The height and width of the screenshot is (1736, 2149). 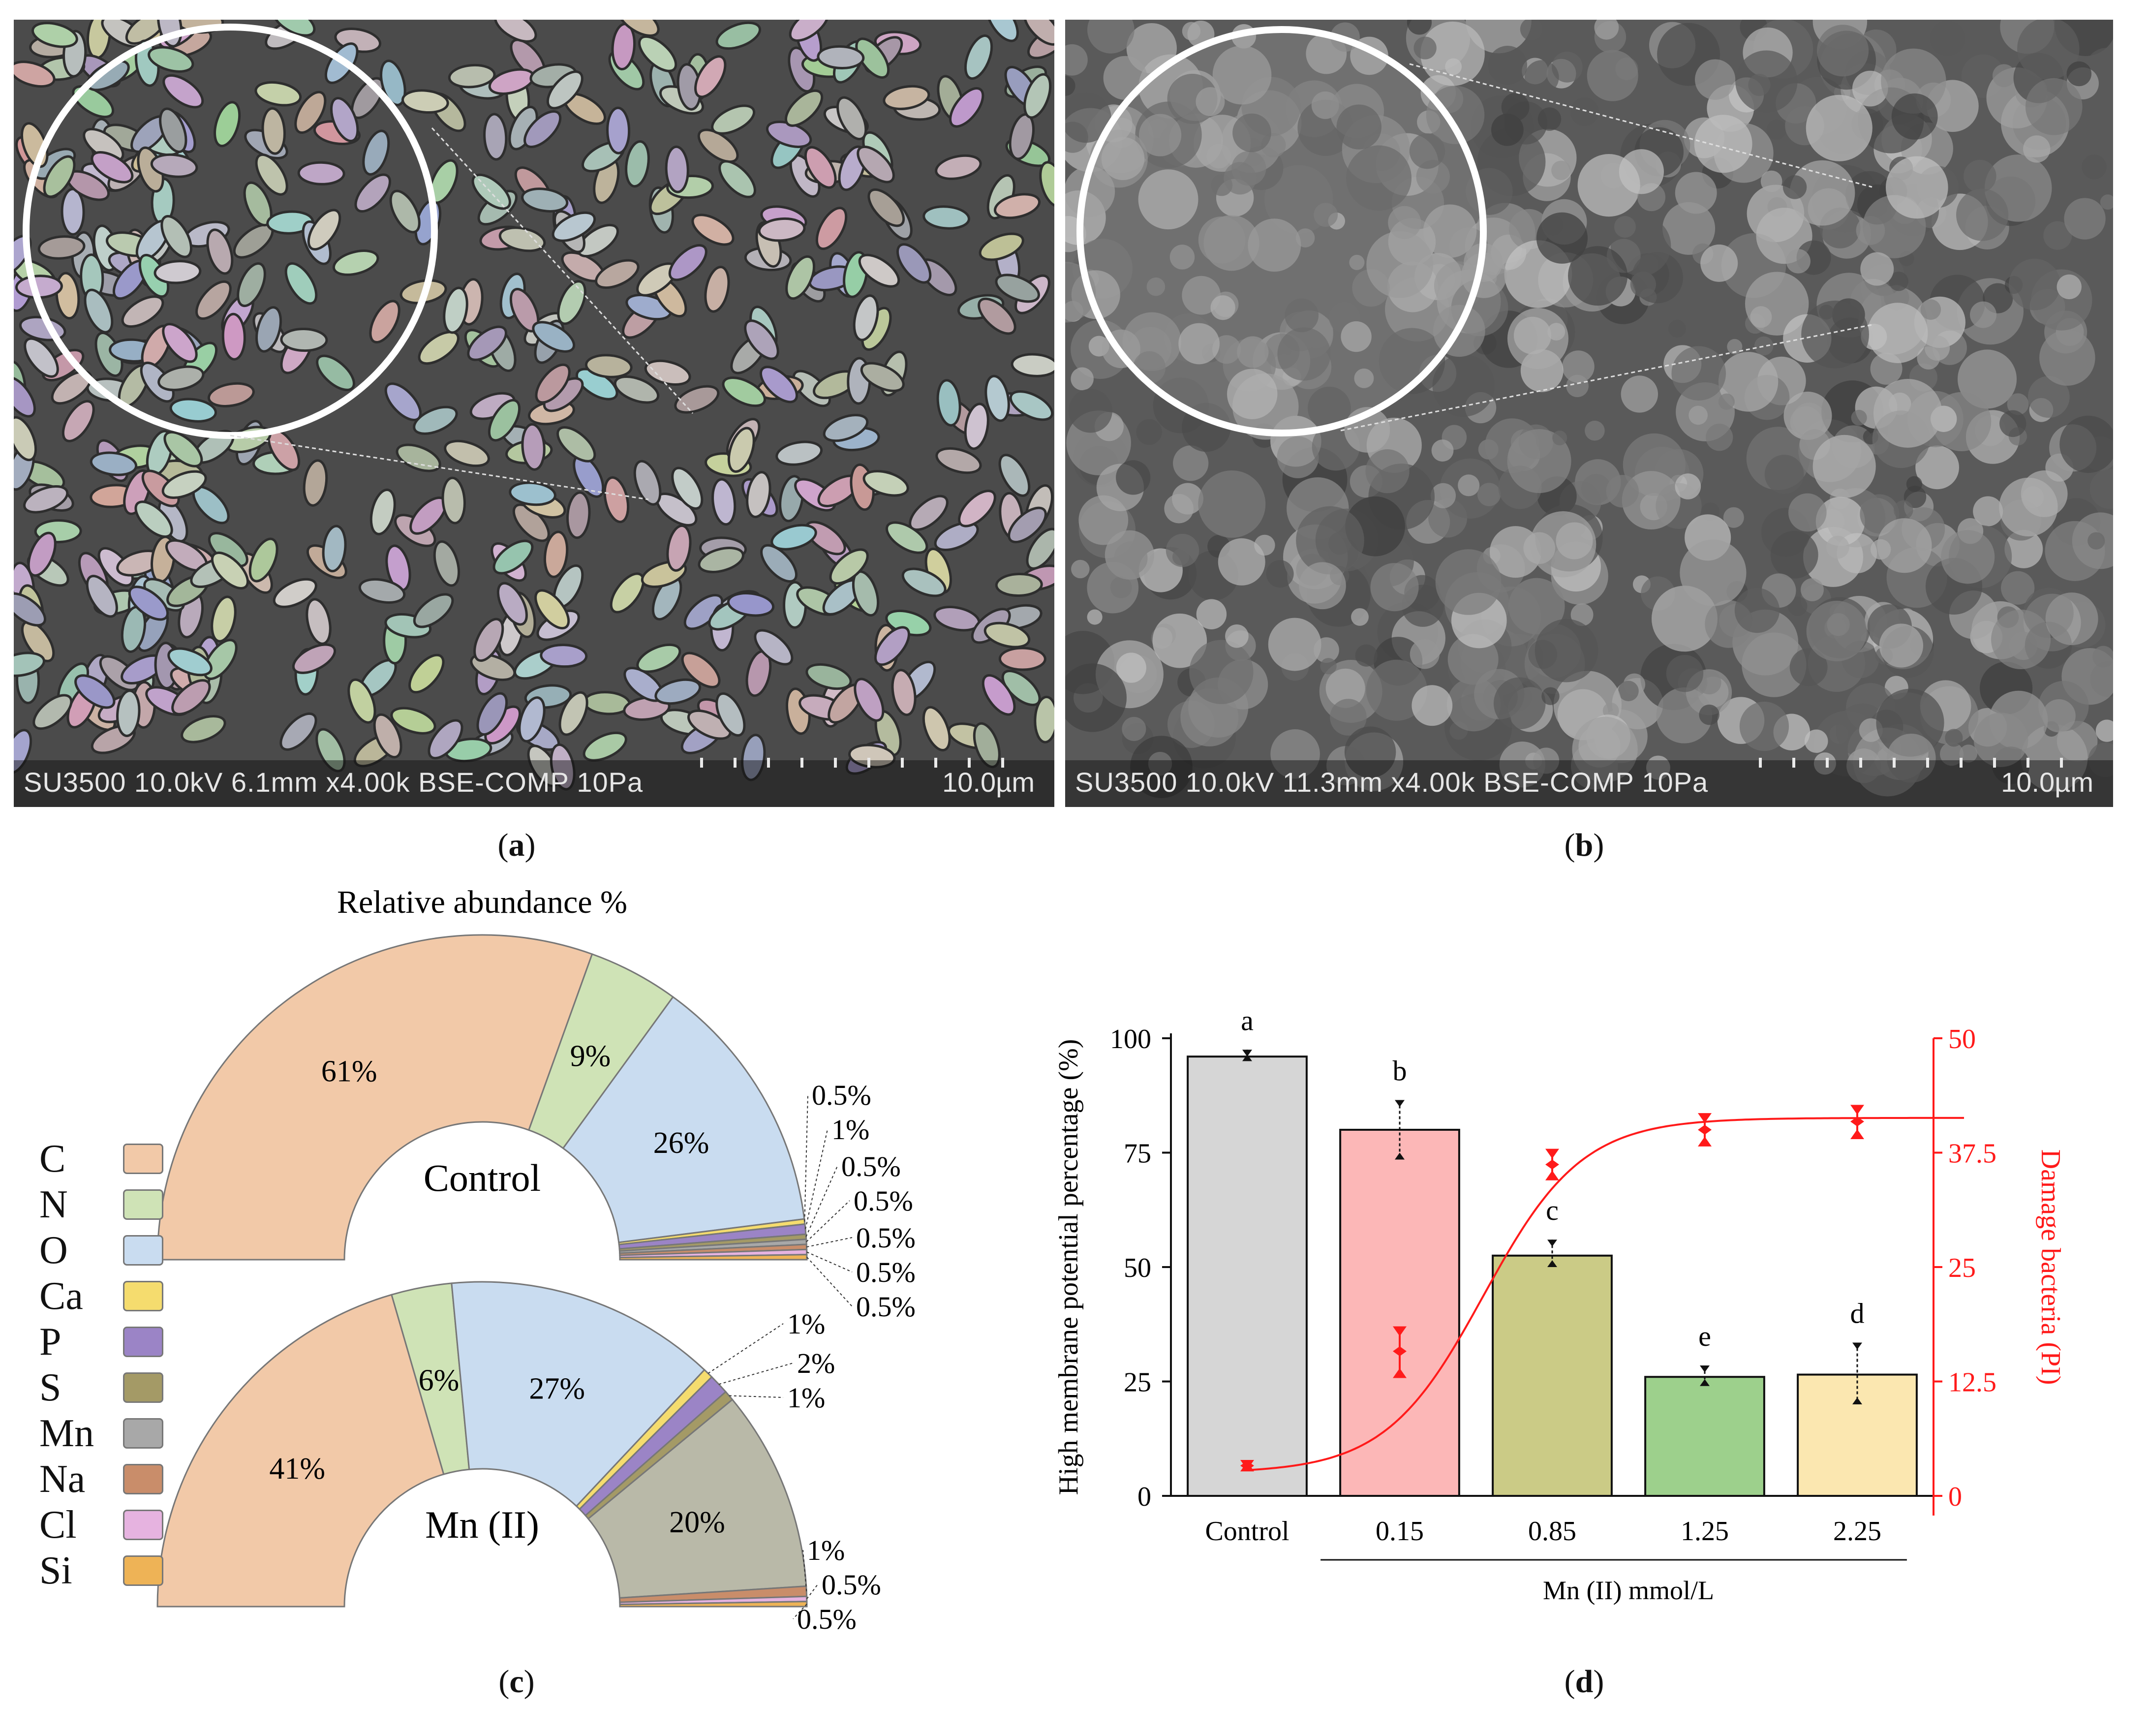 What do you see at coordinates (1857, 1435) in the screenshot?
I see `bar-2.25` at bounding box center [1857, 1435].